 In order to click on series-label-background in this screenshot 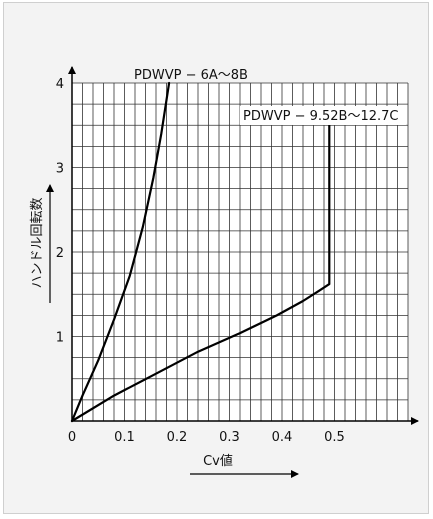, I will do `click(323, 115)`.